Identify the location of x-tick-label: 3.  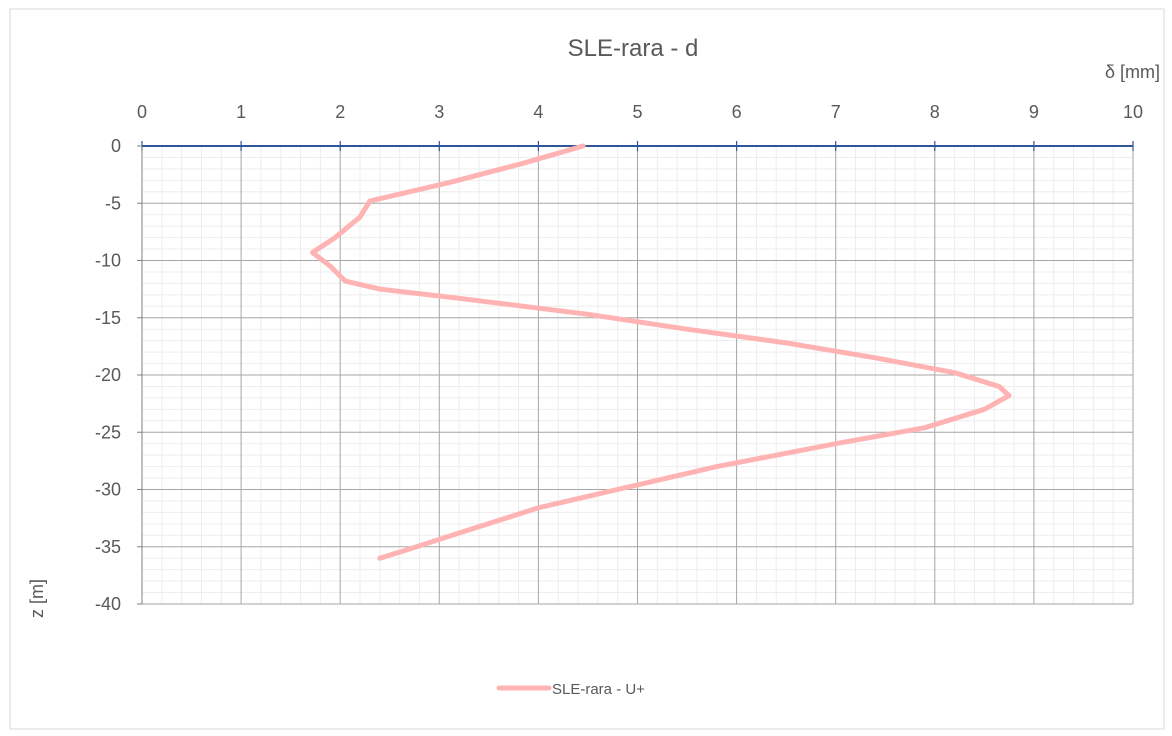
(439, 112).